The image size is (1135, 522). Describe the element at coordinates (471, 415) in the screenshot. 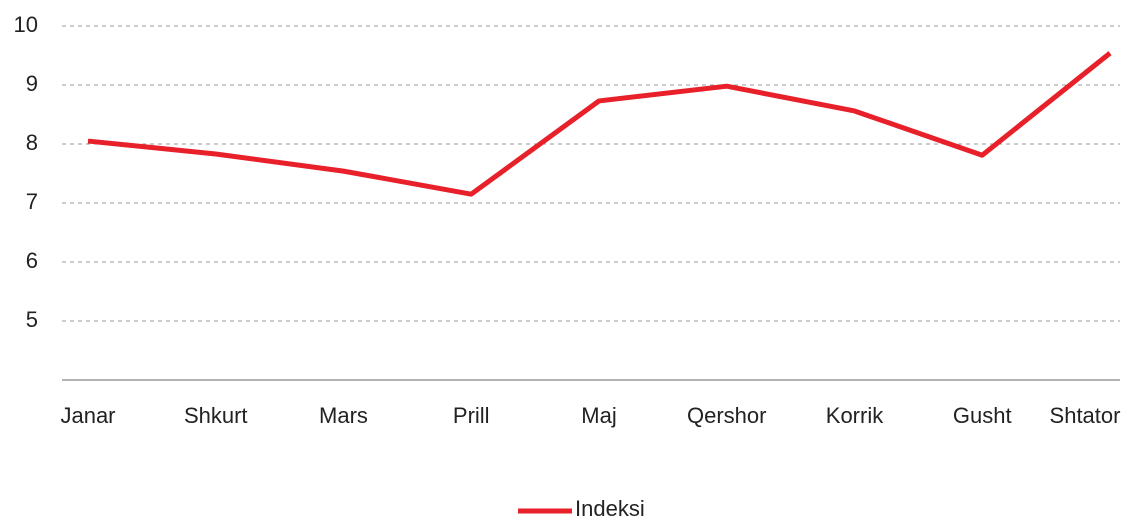

I see `x-tick-label: Prill` at that location.